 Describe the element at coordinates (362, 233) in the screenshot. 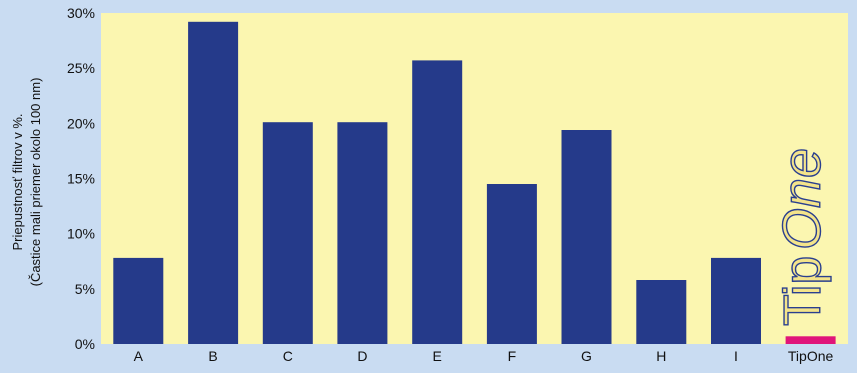

I see `bar-d` at that location.